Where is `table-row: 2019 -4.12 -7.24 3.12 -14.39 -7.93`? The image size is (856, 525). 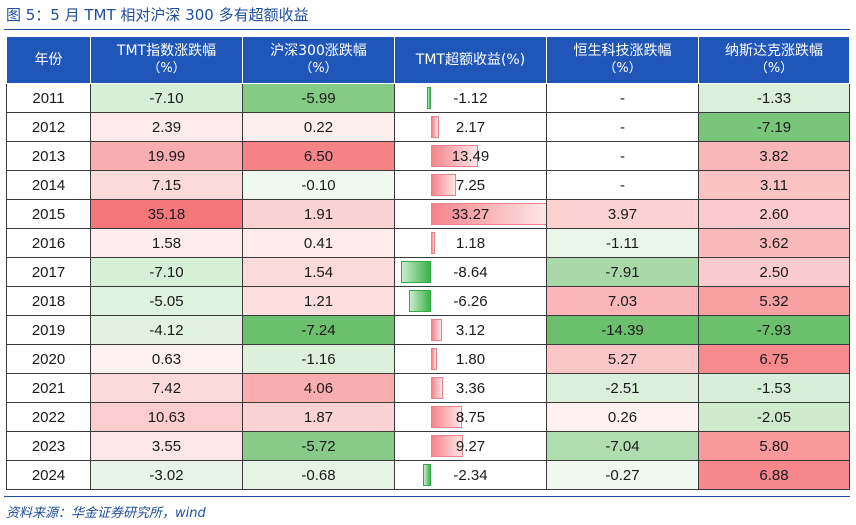 table-row: 2019 -4.12 -7.24 3.12 -14.39 -7.93 is located at coordinates (428, 330).